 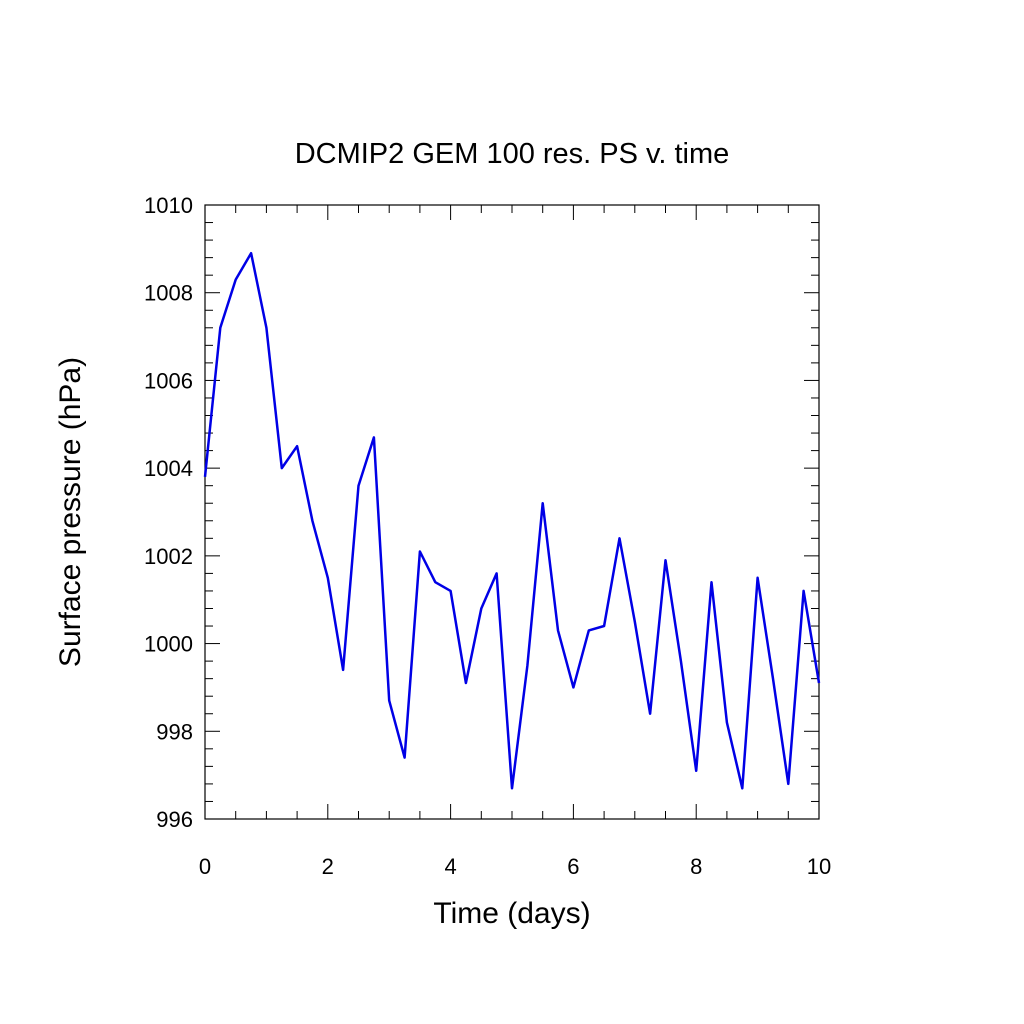 I want to click on y-tick-label: 1006, so click(x=168, y=380).